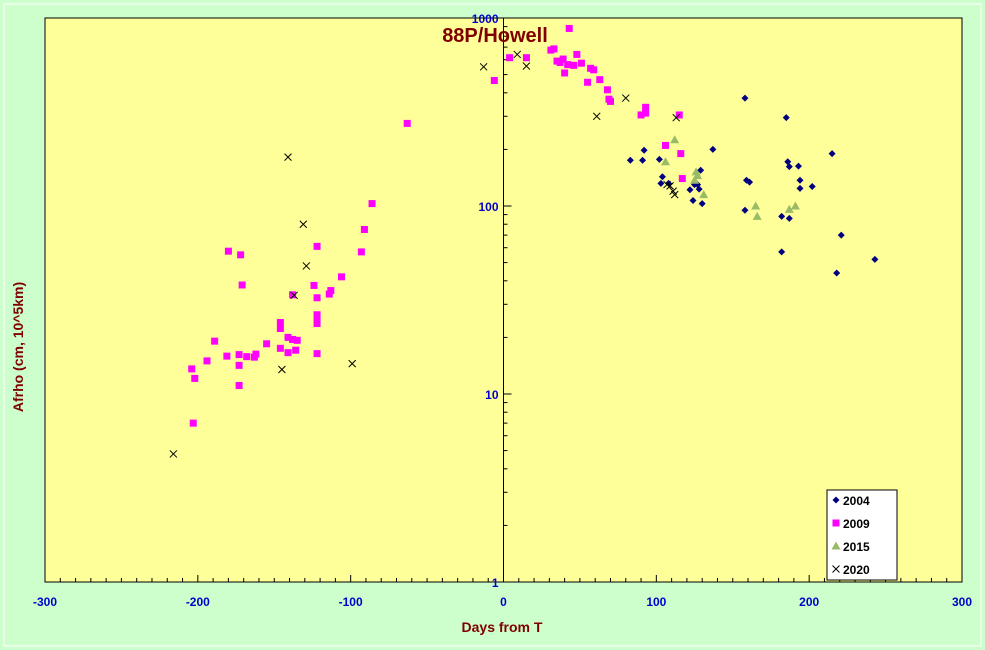 The width and height of the screenshot is (985, 650). What do you see at coordinates (502, 627) in the screenshot?
I see `x-axis-label: Days from T` at bounding box center [502, 627].